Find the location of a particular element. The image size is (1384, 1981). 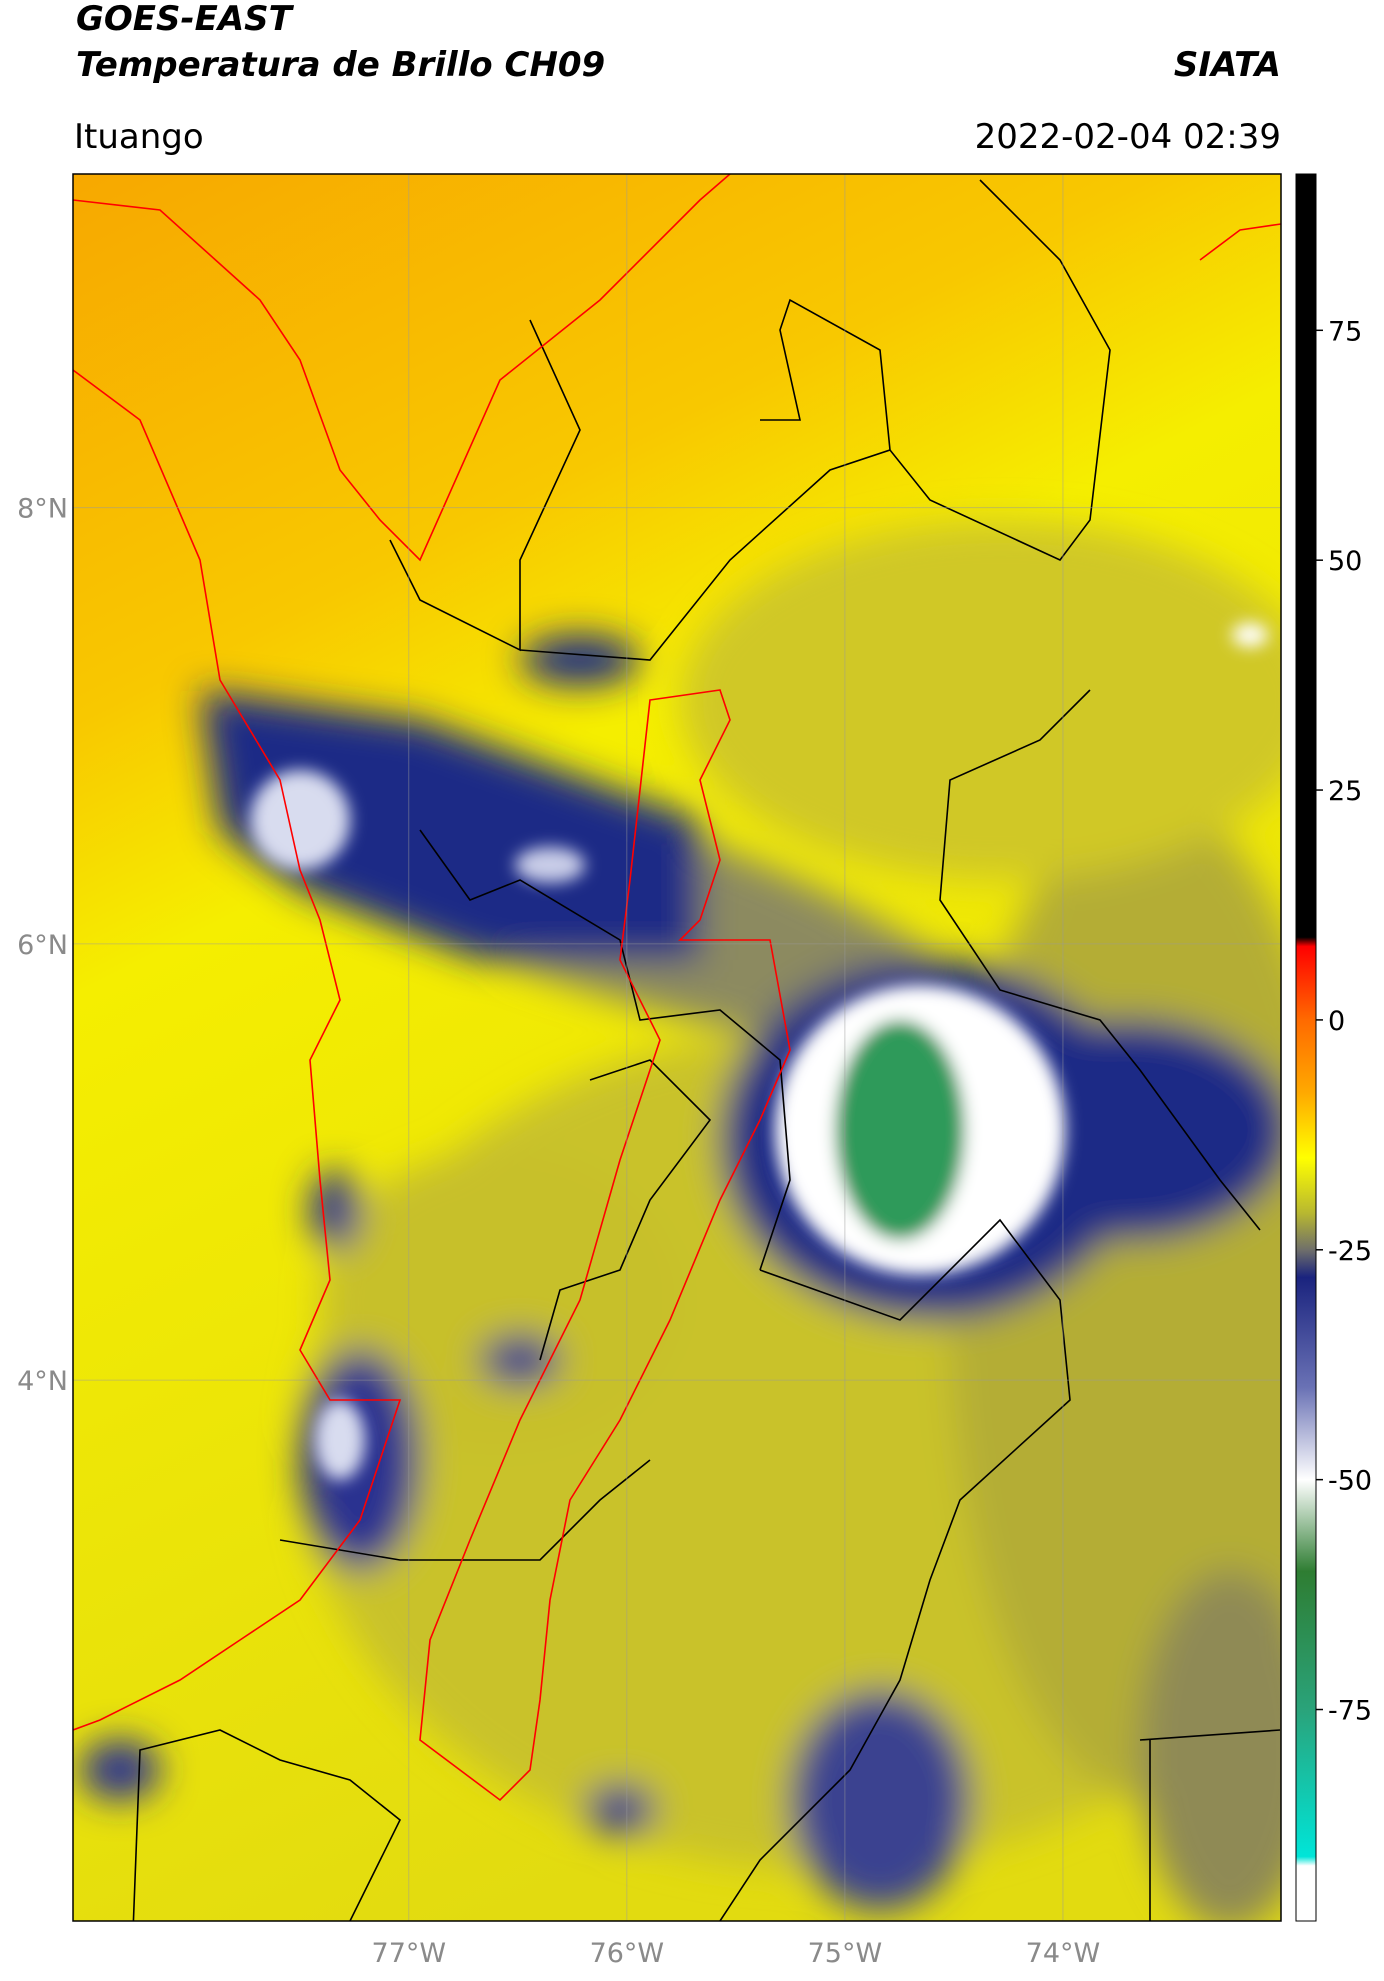

colorbar-tick-label: 50 is located at coordinates (1345, 561).